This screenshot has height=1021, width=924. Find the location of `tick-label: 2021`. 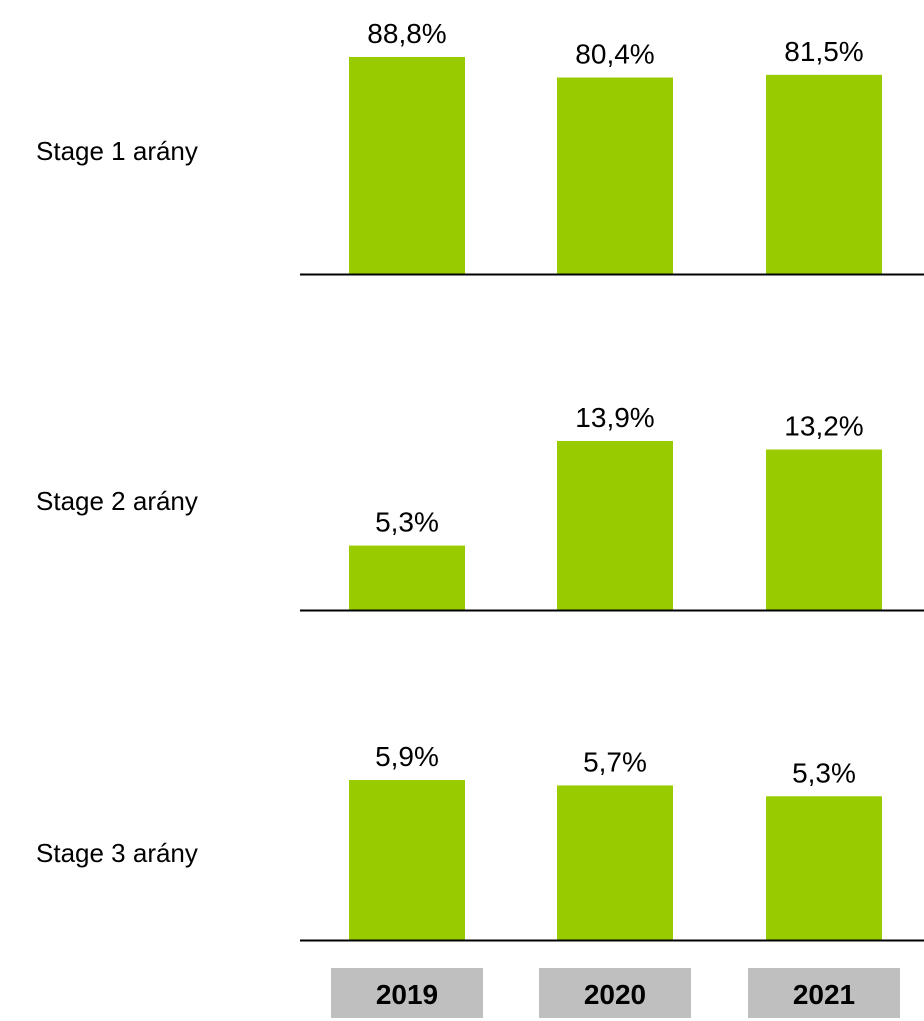

tick-label: 2021 is located at coordinates (824, 994).